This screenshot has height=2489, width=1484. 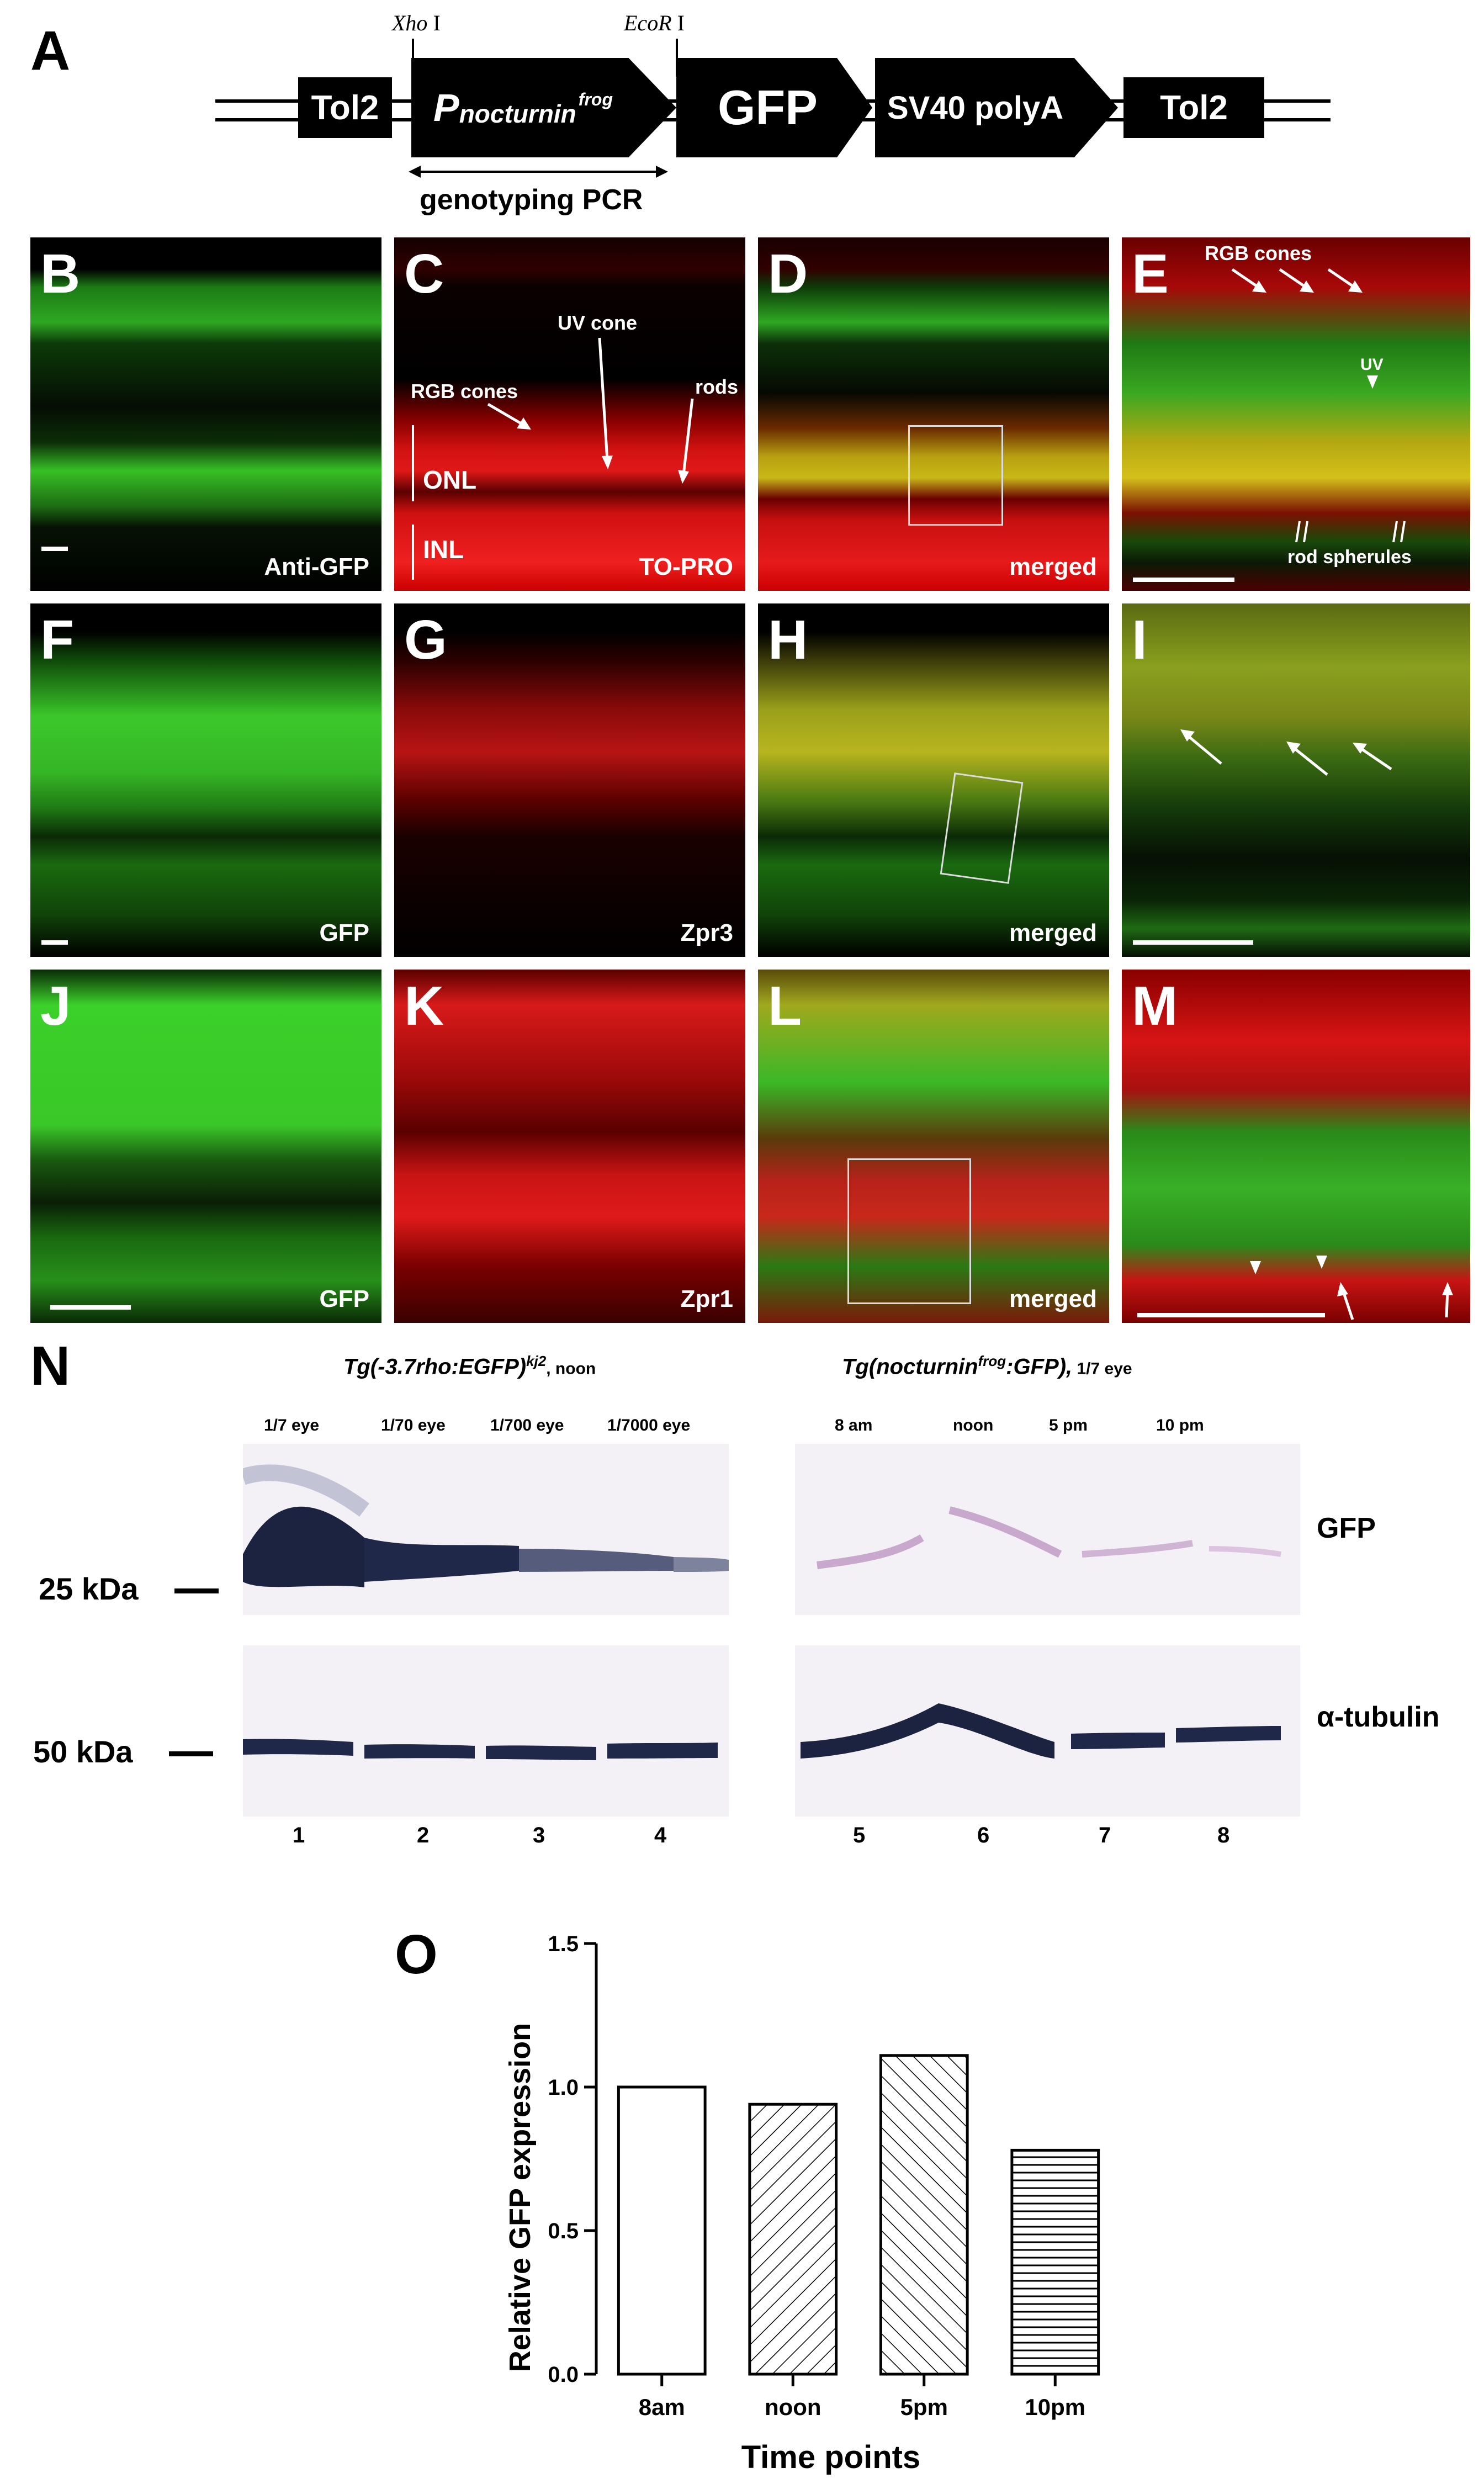 I want to click on panel-c-caption: TO-PRO, so click(x=686, y=566).